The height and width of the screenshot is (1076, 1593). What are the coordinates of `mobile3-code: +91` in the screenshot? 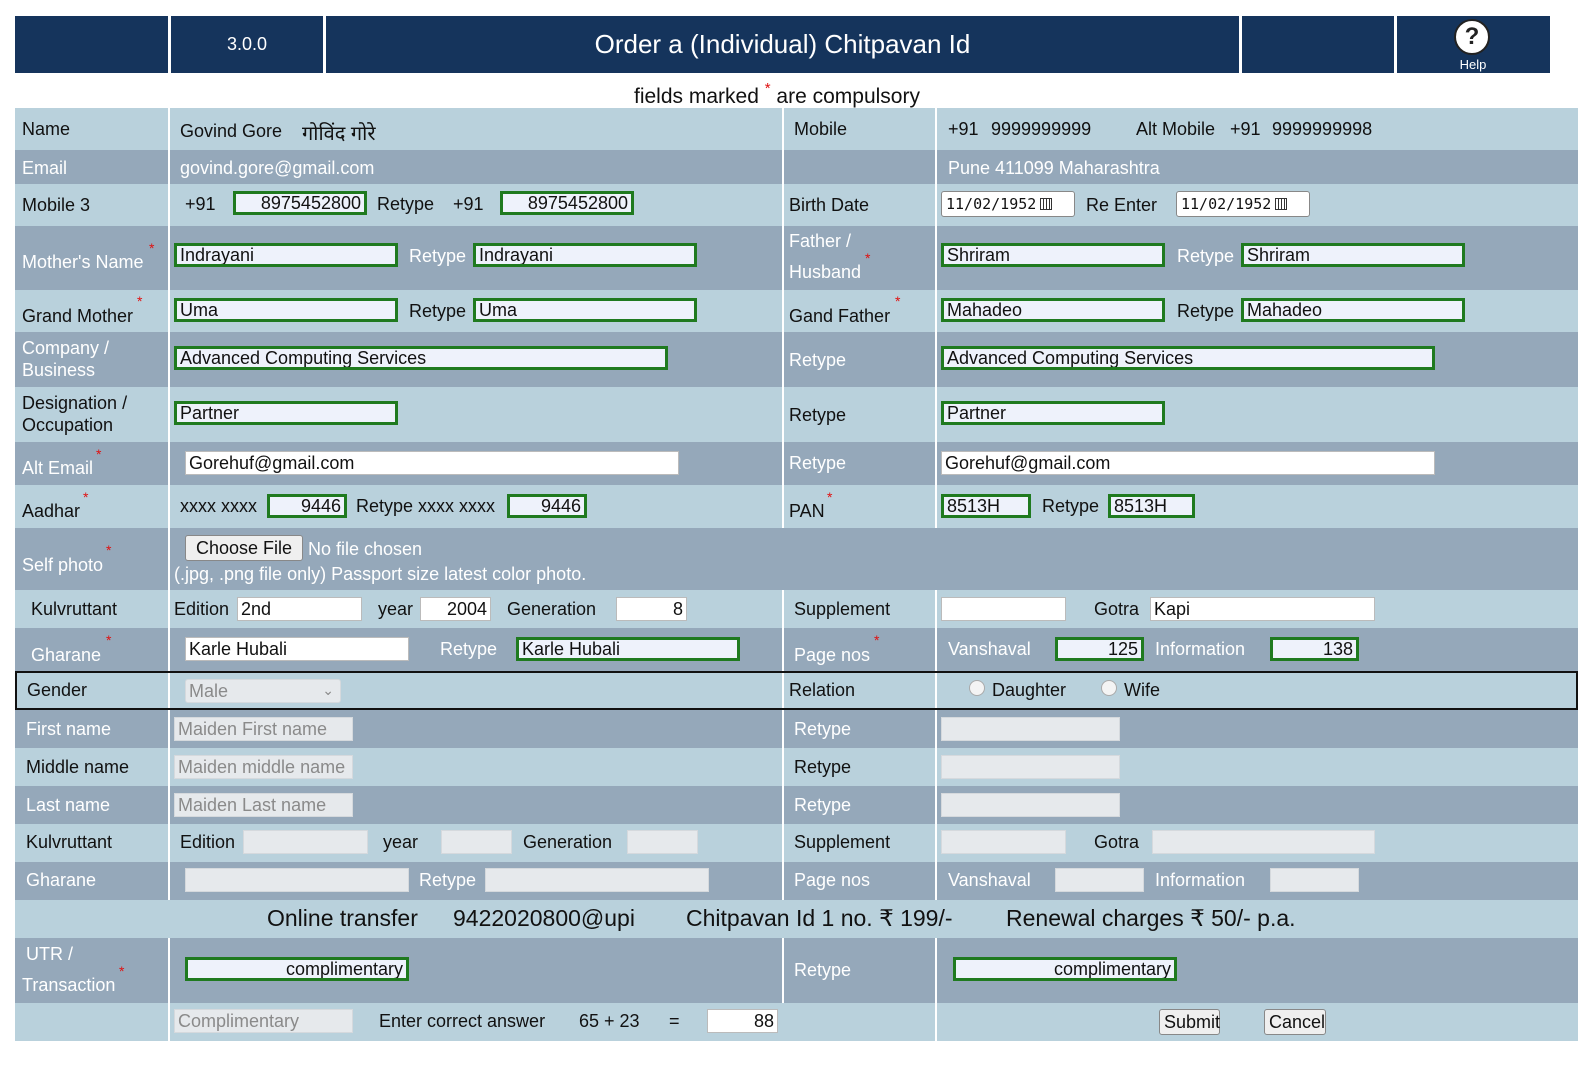 It's located at (200, 204).